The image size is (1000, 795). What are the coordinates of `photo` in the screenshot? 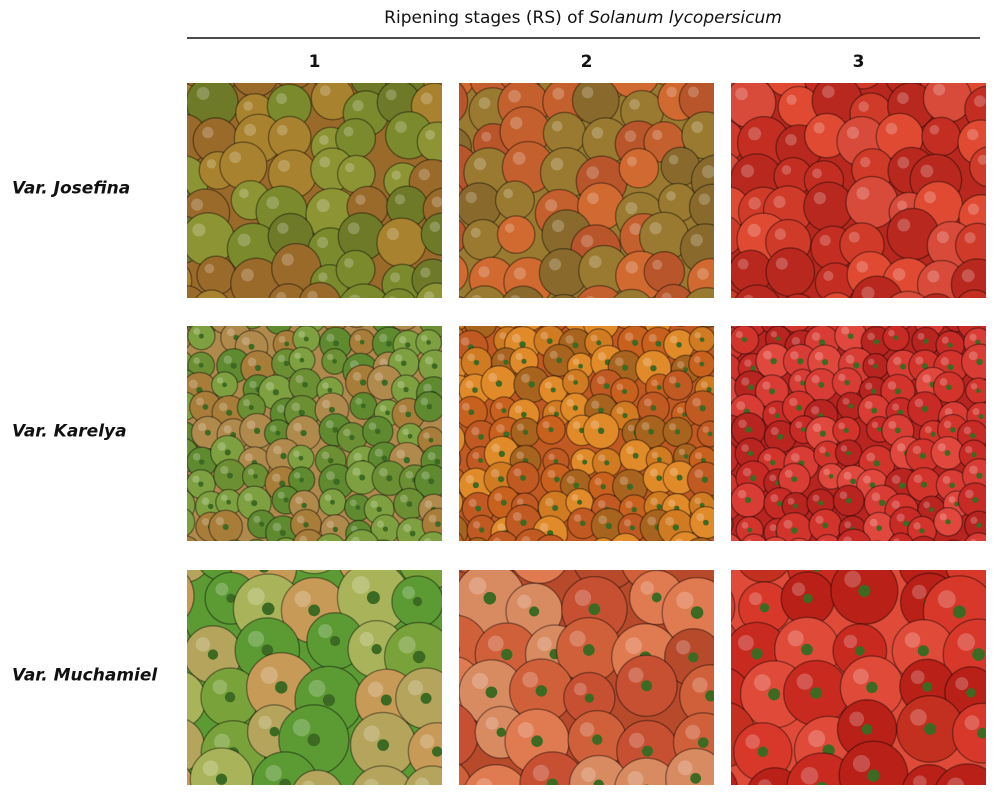 It's located at (858, 677).